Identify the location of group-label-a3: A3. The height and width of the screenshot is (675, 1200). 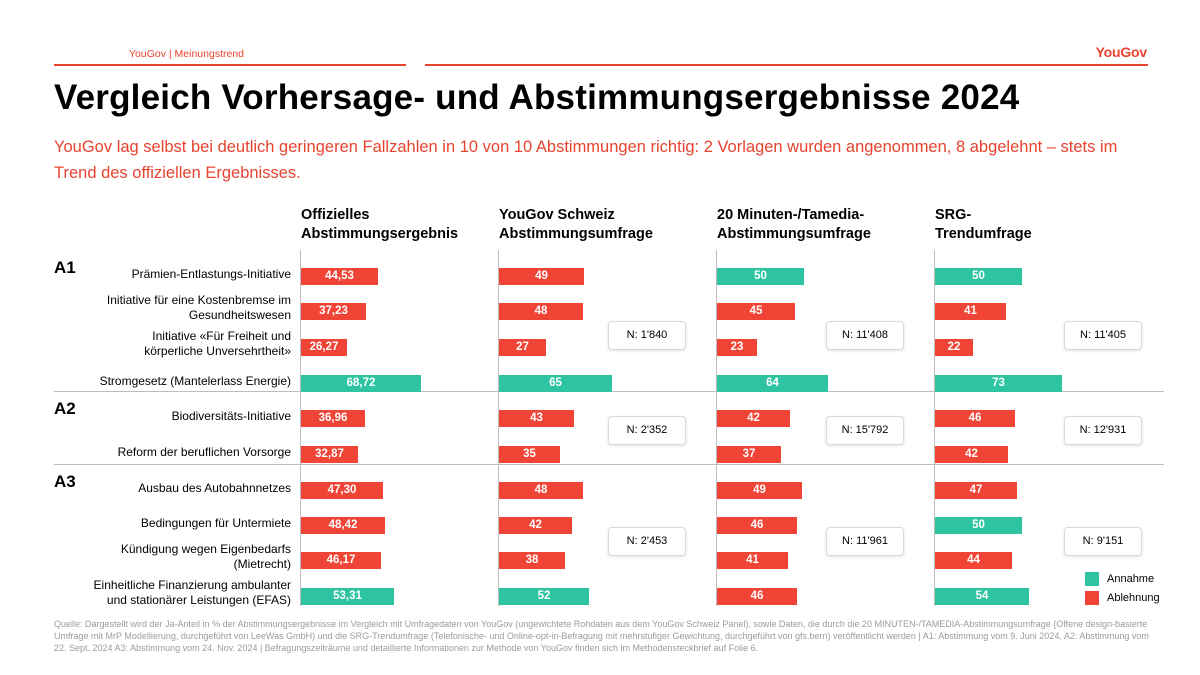
(65, 481).